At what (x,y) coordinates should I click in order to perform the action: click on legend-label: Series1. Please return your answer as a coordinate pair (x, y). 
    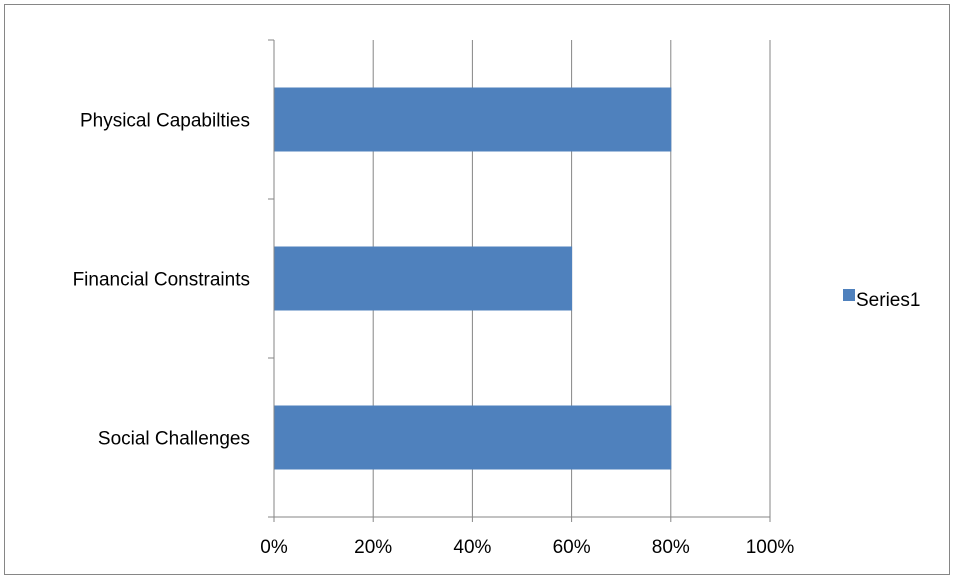
    Looking at the image, I should click on (888, 300).